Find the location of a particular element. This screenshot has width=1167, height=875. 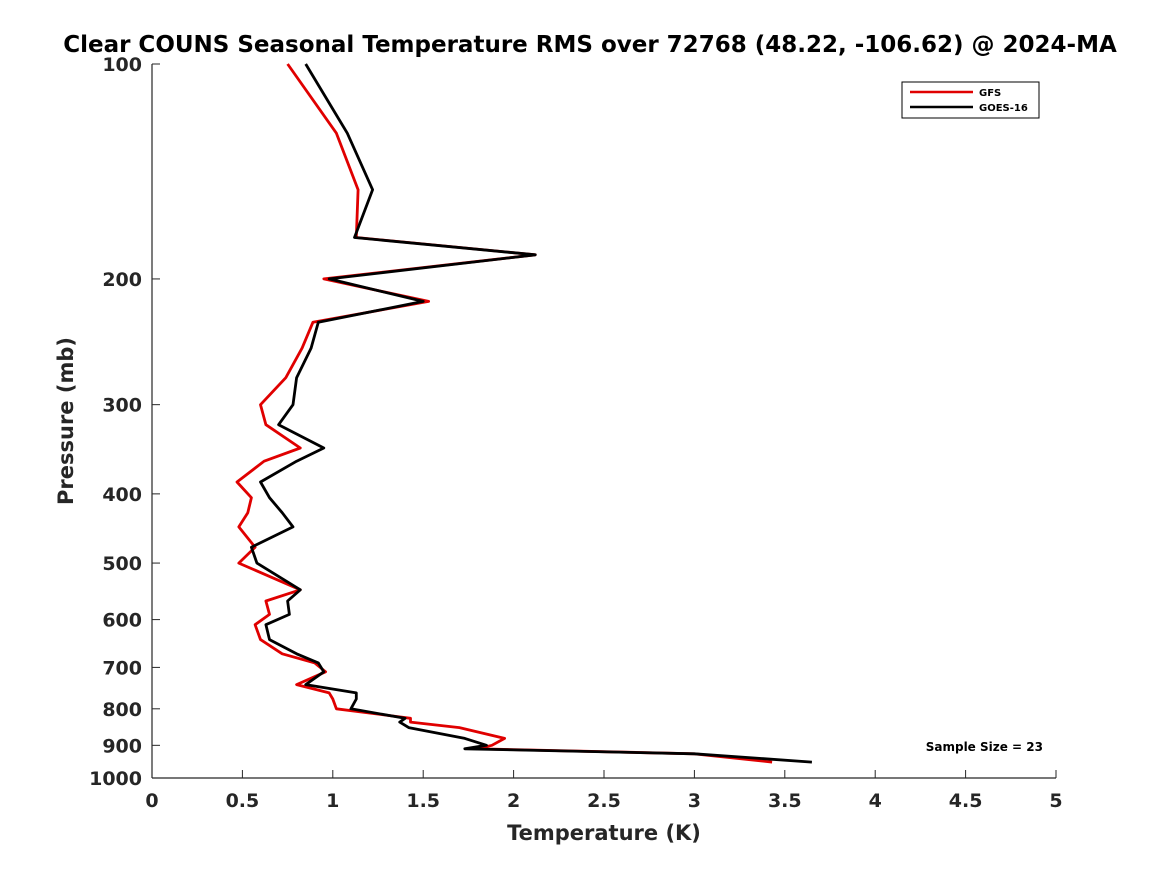

x-tick-label: 4 is located at coordinates (875, 801).